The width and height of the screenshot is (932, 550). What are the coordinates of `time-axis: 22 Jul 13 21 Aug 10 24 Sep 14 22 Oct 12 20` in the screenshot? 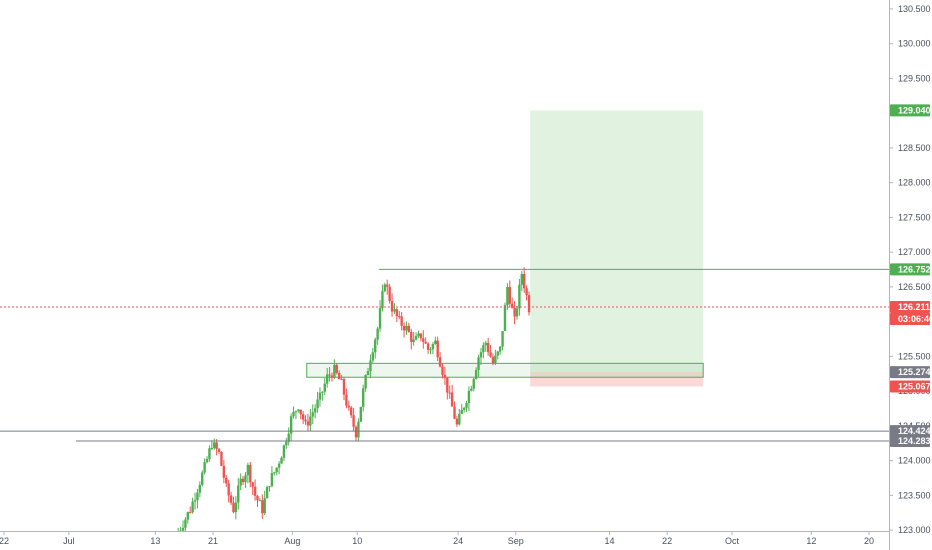 It's located at (444, 540).